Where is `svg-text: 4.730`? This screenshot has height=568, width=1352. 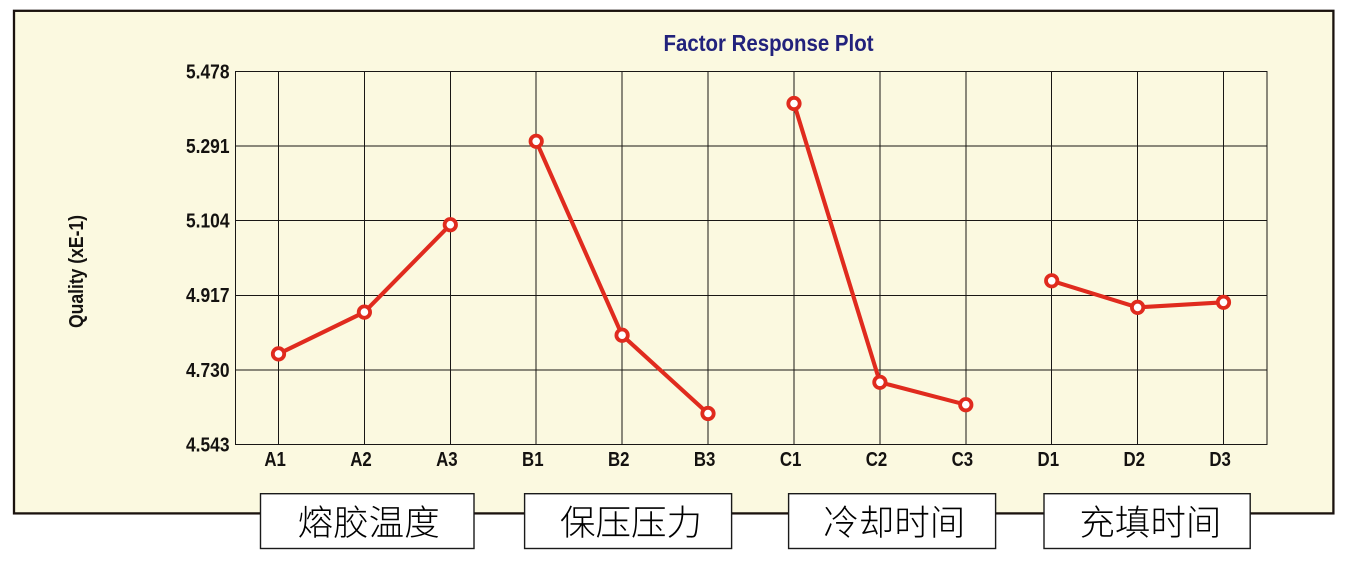 svg-text: 4.730 is located at coordinates (208, 371).